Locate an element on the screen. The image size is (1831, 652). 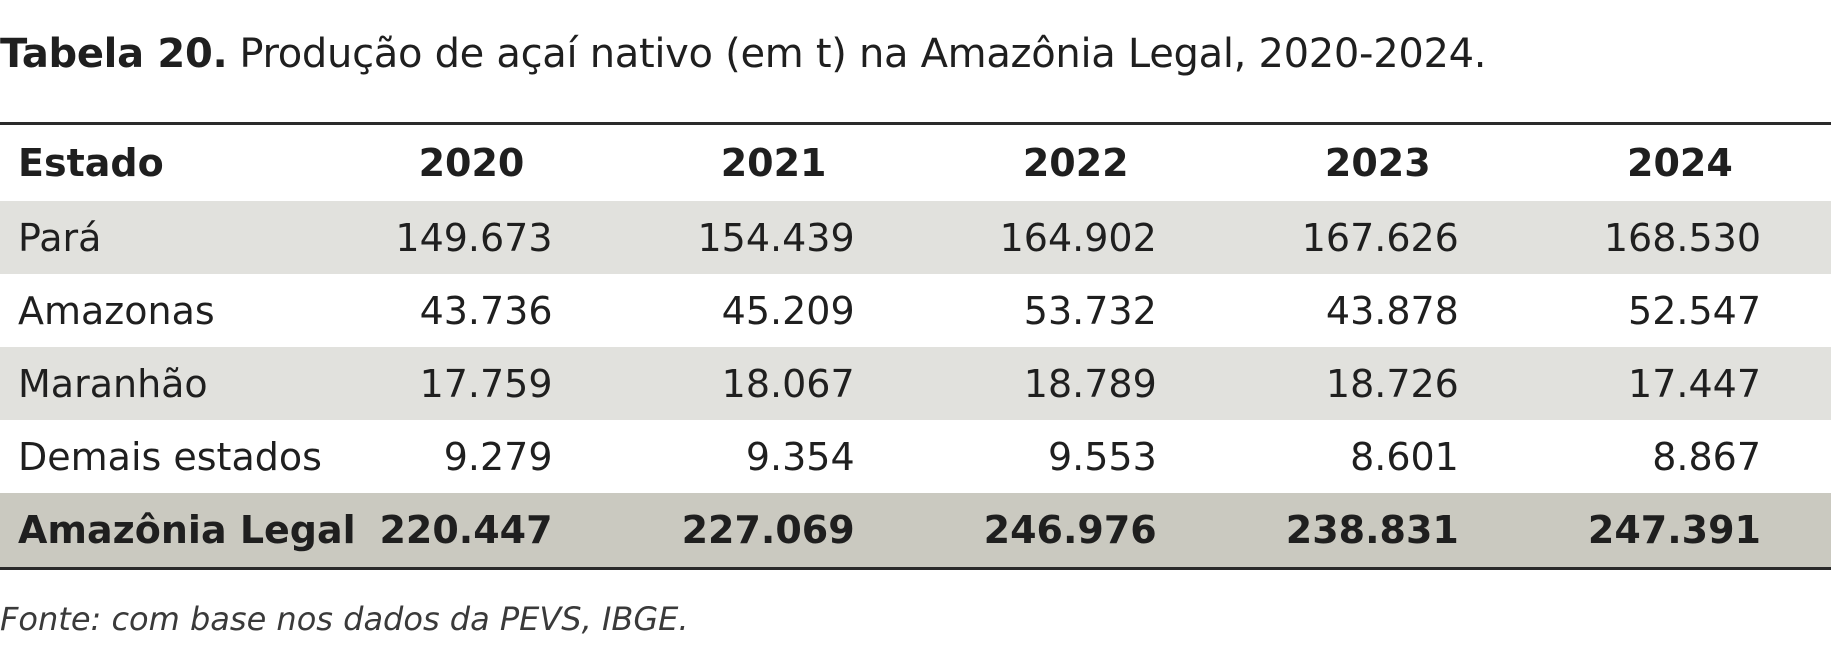
value-cell: 9.553 is located at coordinates (1075, 456).